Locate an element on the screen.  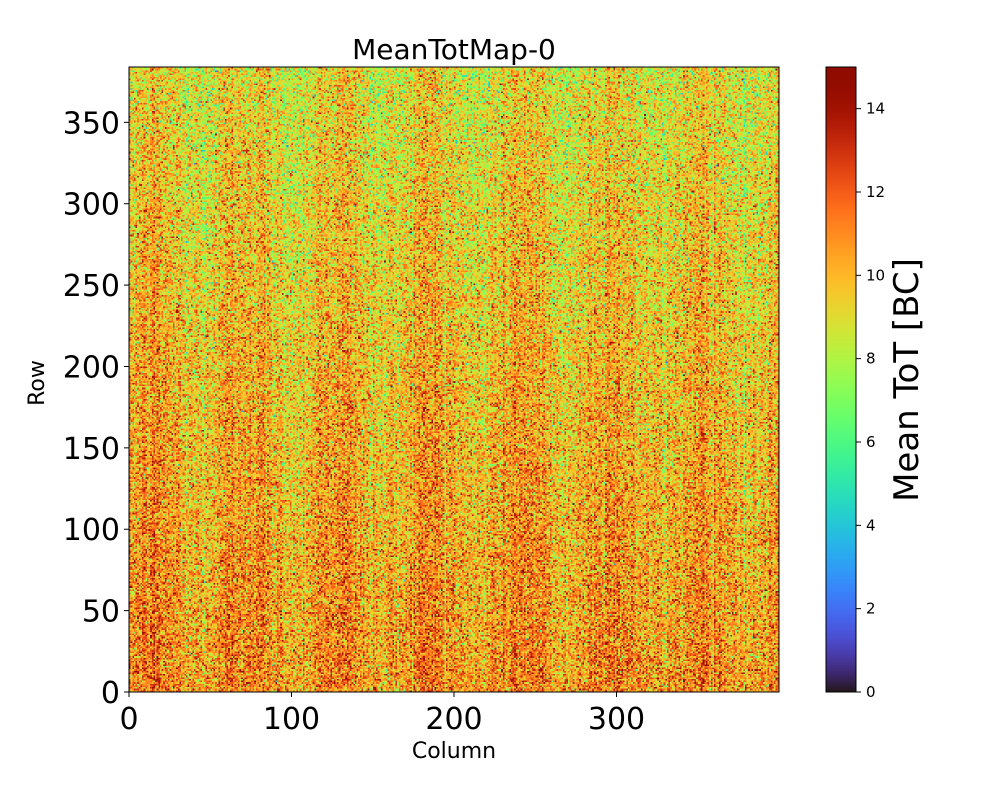
y-tick-label: 100 is located at coordinates (91, 530).